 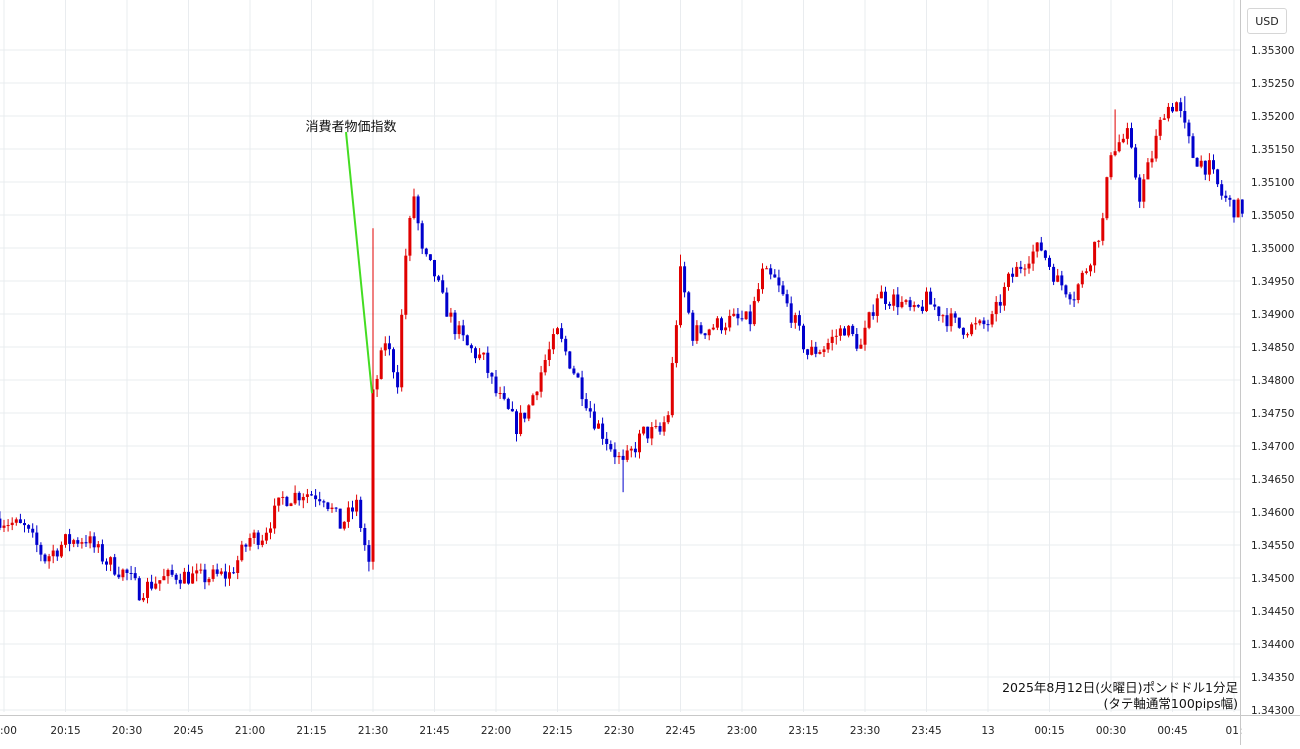 I want to click on x-tick-label: 00:45, so click(x=1172, y=731).